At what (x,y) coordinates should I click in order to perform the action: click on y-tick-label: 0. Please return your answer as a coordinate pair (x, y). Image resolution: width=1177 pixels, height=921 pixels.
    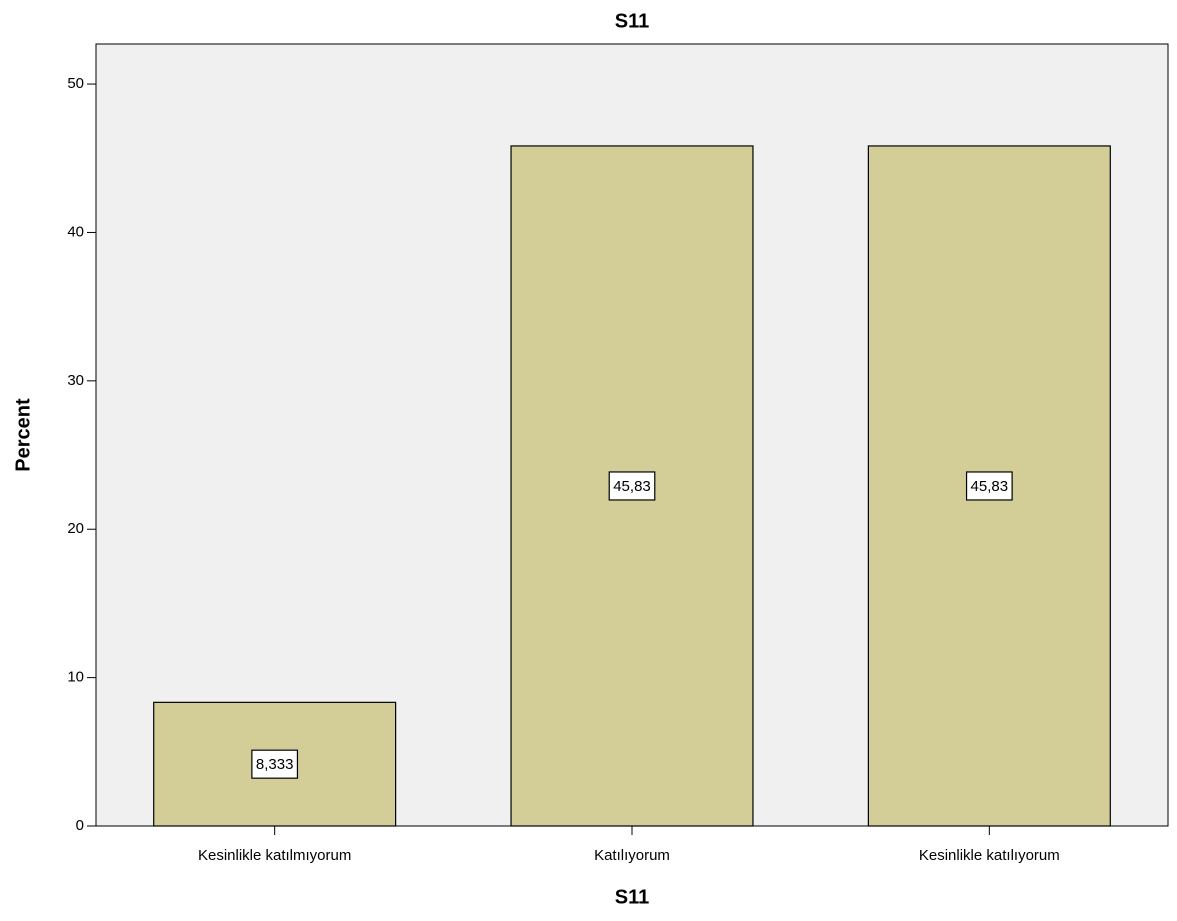
    Looking at the image, I should click on (80, 825).